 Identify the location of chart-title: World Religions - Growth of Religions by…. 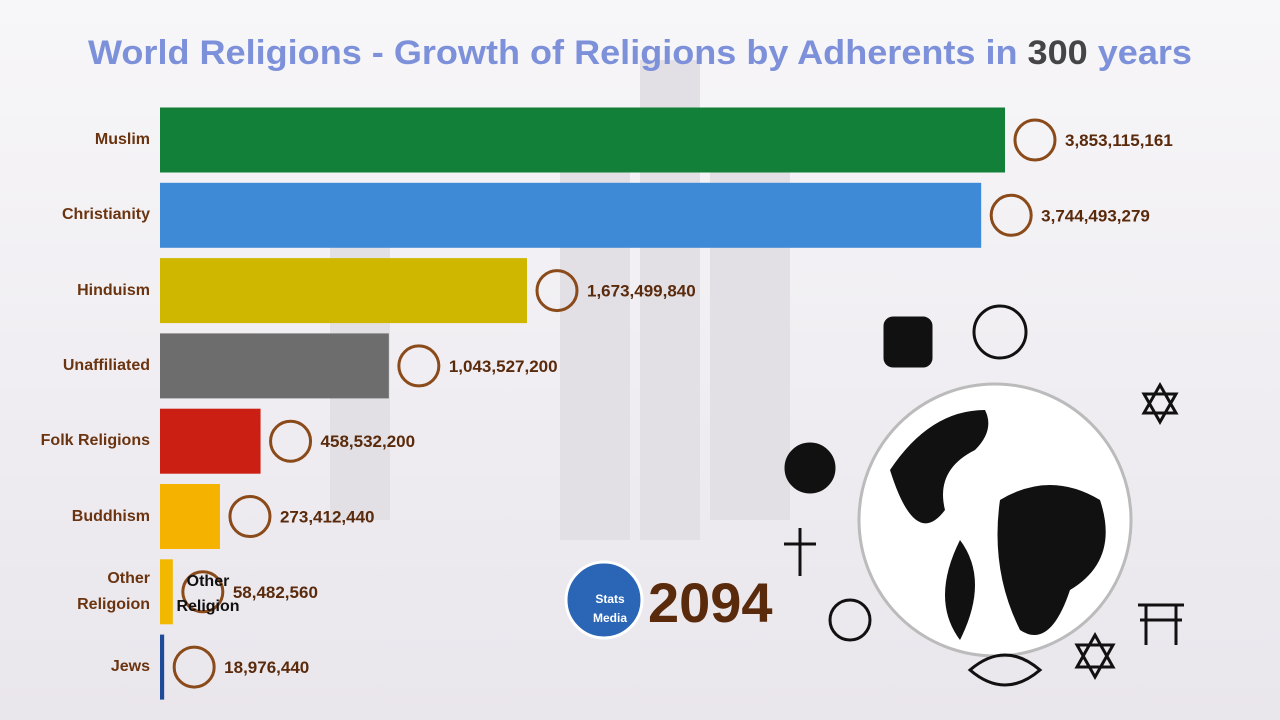
(640, 53).